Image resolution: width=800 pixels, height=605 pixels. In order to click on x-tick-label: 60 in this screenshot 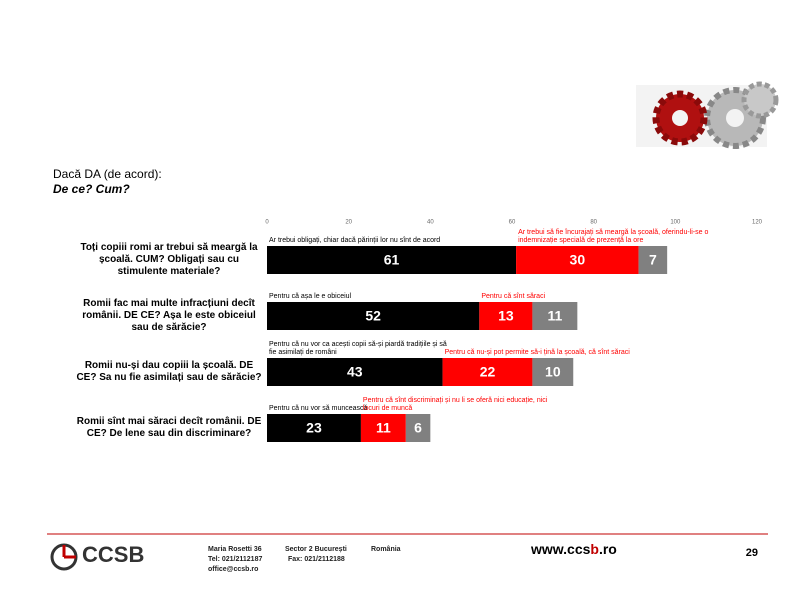, I will do `click(512, 223)`.